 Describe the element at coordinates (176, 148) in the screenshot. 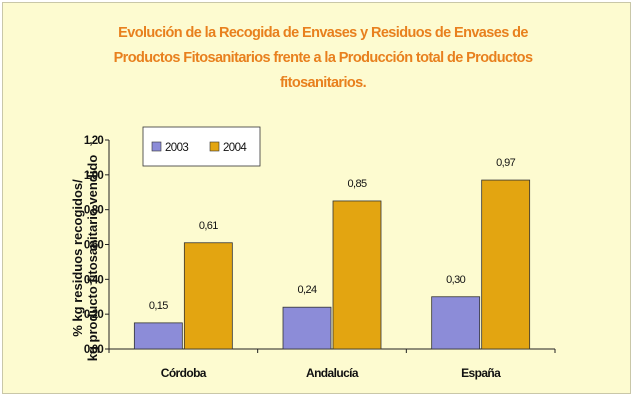

I see `legend-label: 2003` at that location.